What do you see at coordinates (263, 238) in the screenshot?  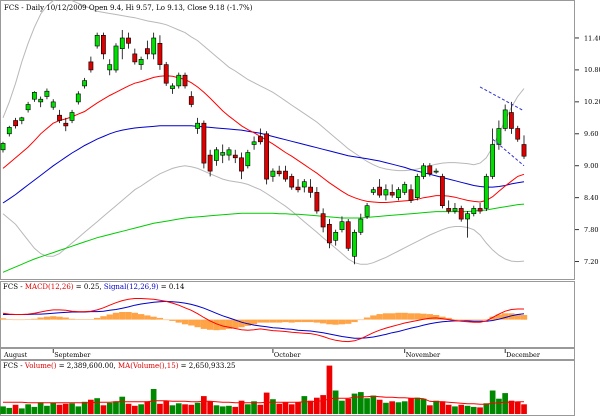 I see `moving-average-green-line` at bounding box center [263, 238].